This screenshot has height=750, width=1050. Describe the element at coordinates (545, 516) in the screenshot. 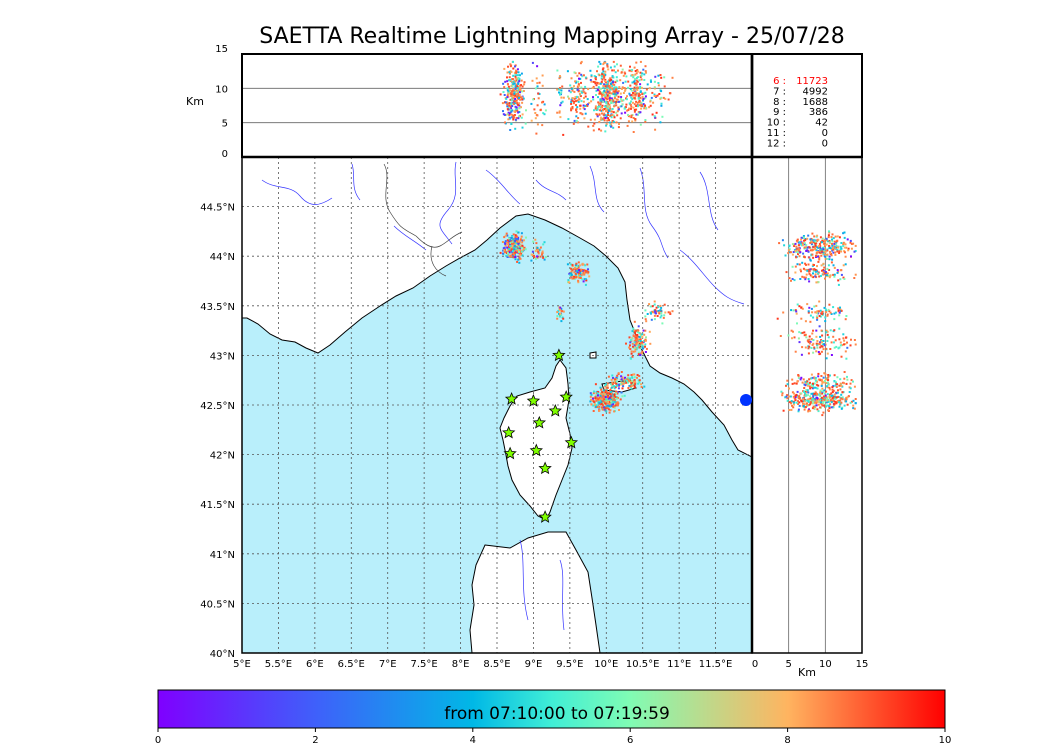

I see `station-marker` at that location.